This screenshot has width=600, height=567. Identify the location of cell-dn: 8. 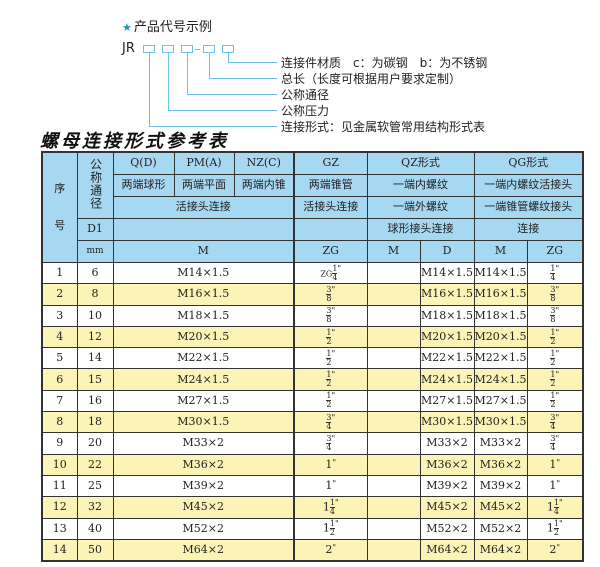
(95, 294).